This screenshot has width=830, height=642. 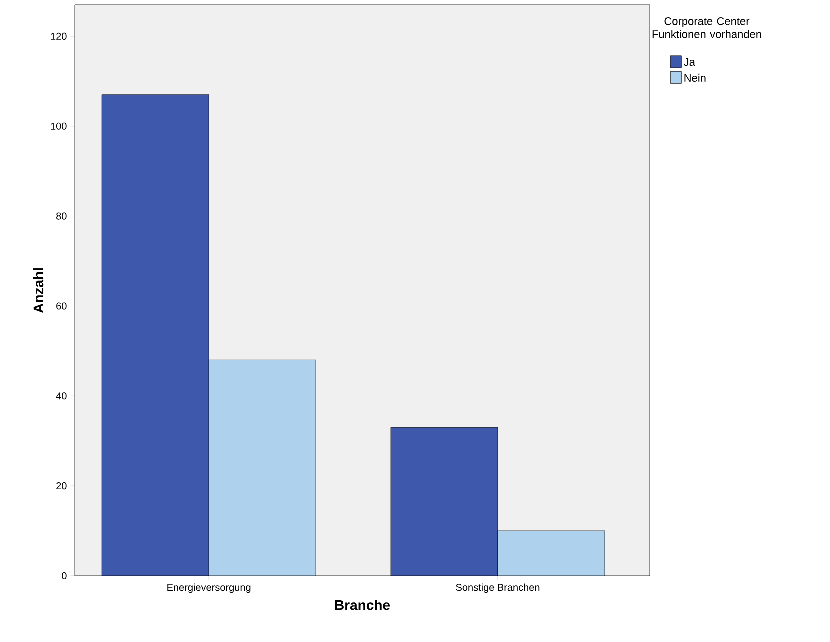 I want to click on y-tick-label: 40, so click(x=61, y=396).